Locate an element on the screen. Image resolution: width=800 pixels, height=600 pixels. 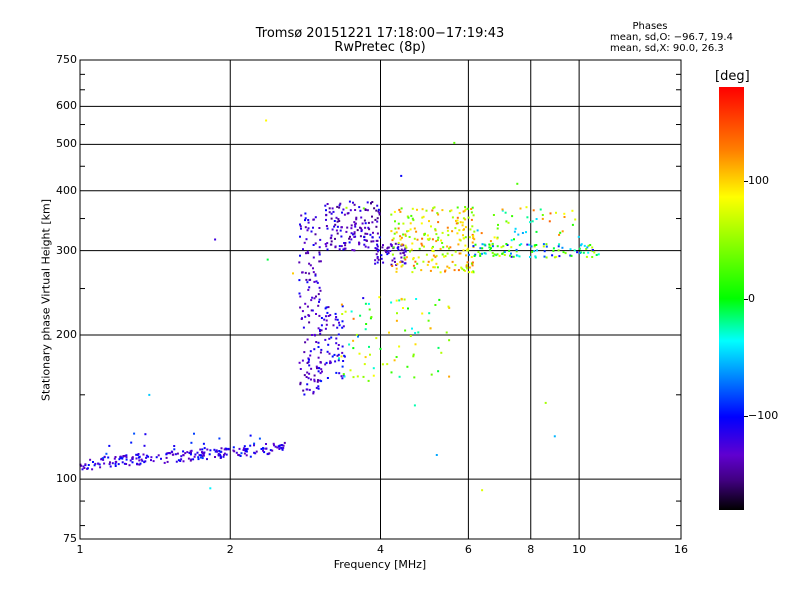
colorbar-label: 0 is located at coordinates (751, 298).